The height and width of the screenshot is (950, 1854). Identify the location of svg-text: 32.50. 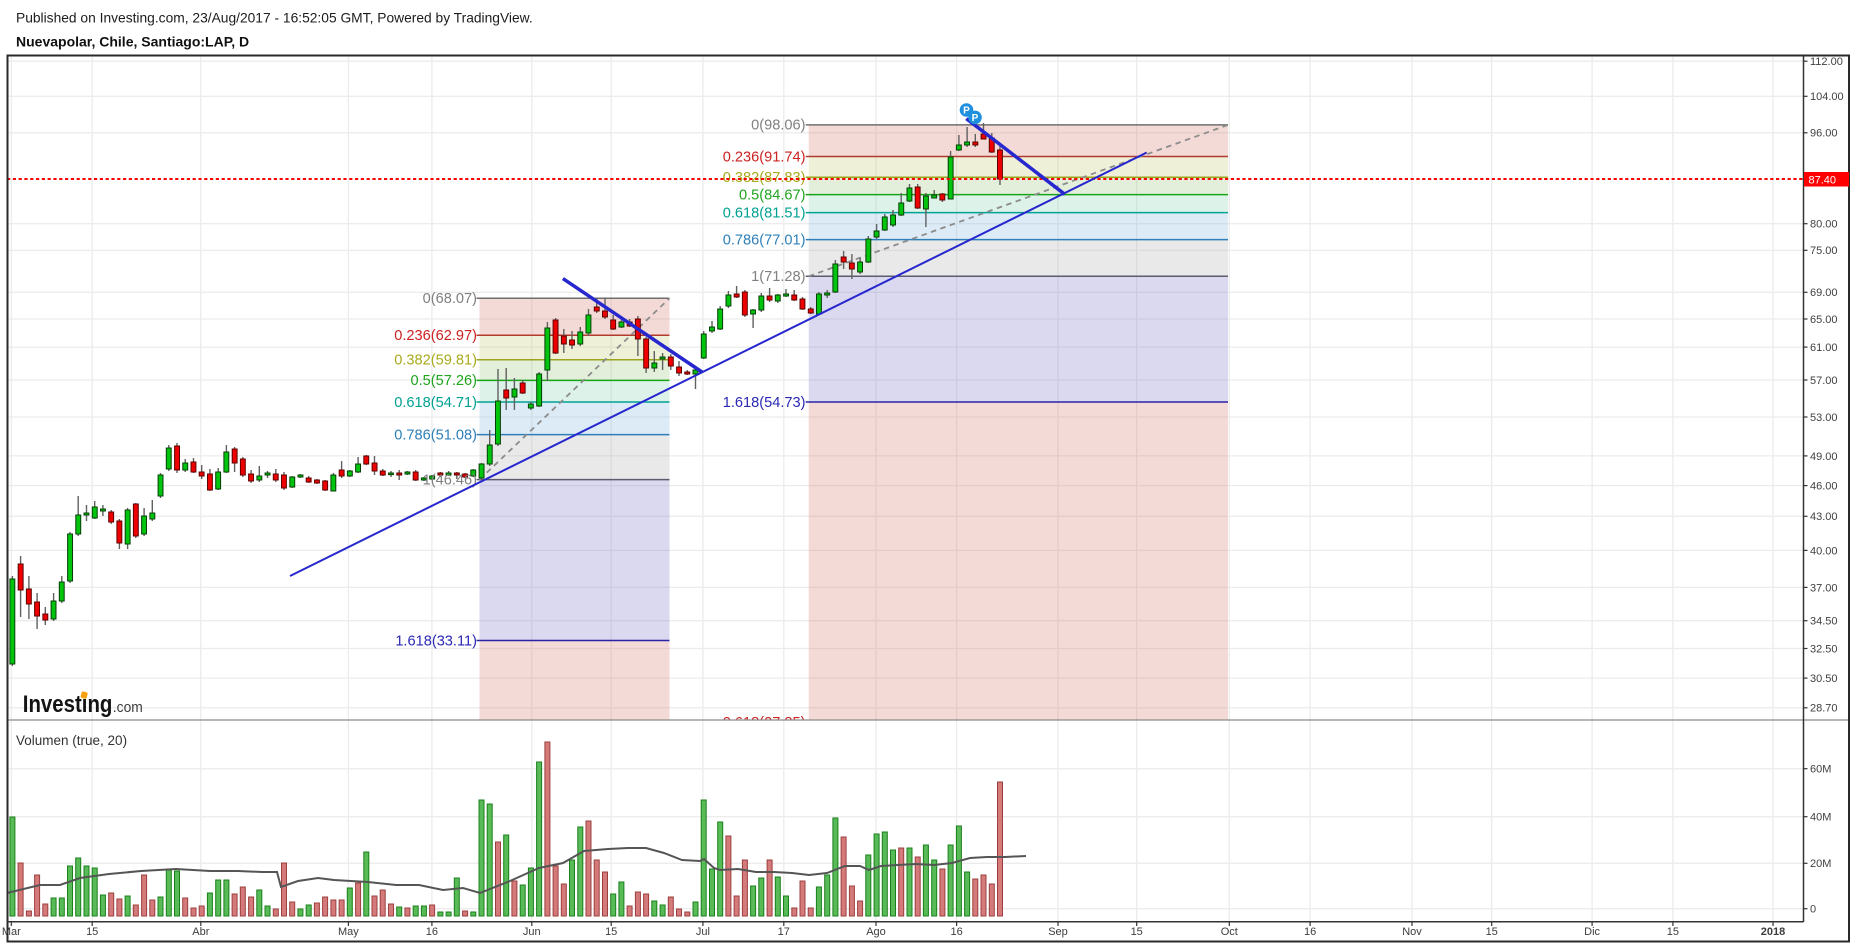
(1824, 649).